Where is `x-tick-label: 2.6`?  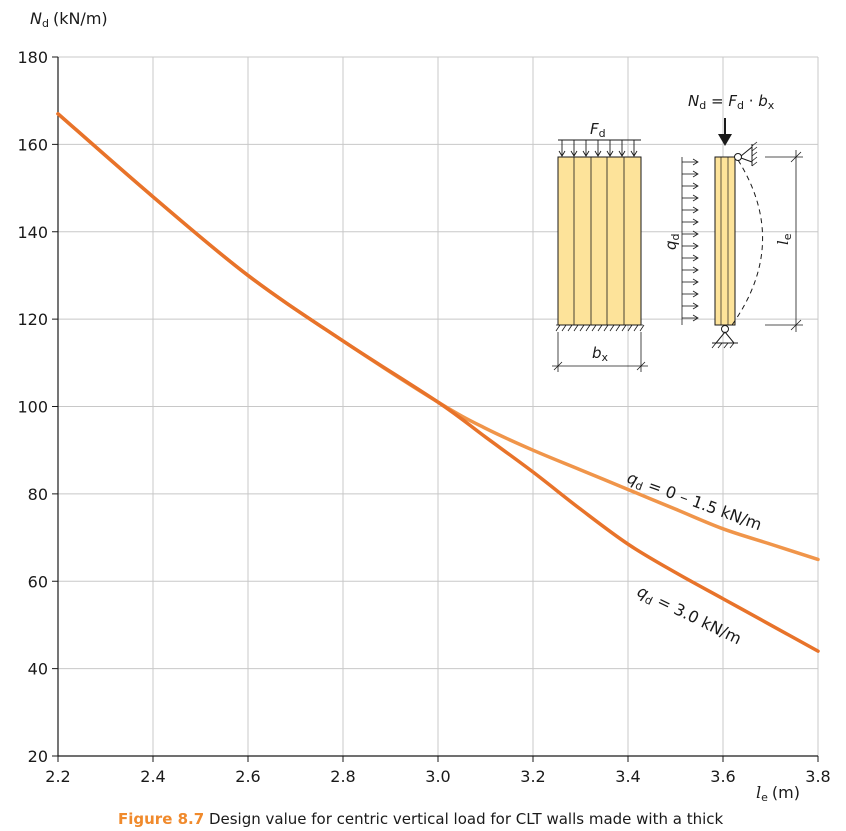
x-tick-label: 2.6 is located at coordinates (247, 776).